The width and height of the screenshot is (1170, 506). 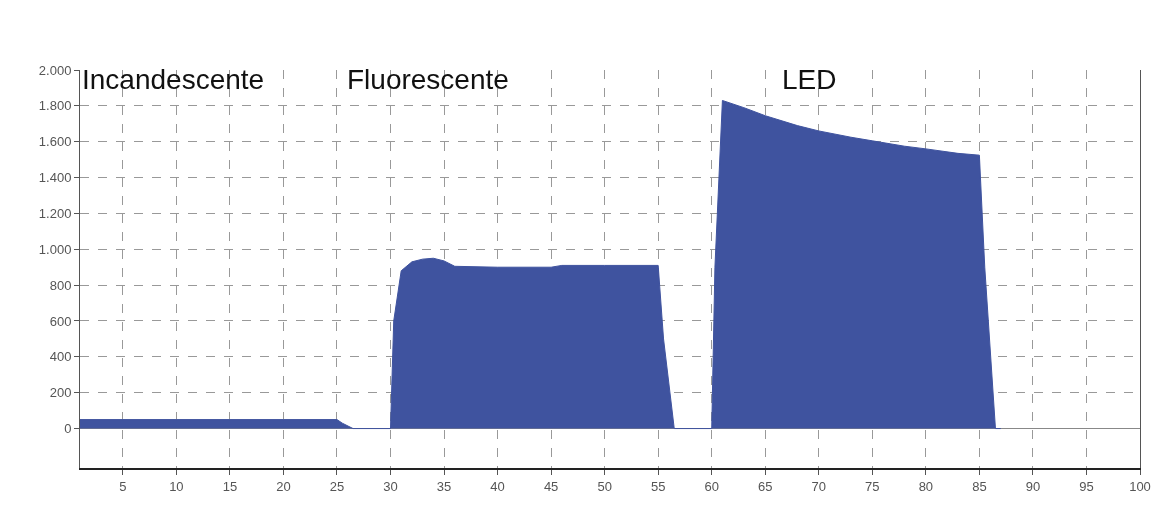 I want to click on y-tick-label: 0, so click(x=68, y=429).